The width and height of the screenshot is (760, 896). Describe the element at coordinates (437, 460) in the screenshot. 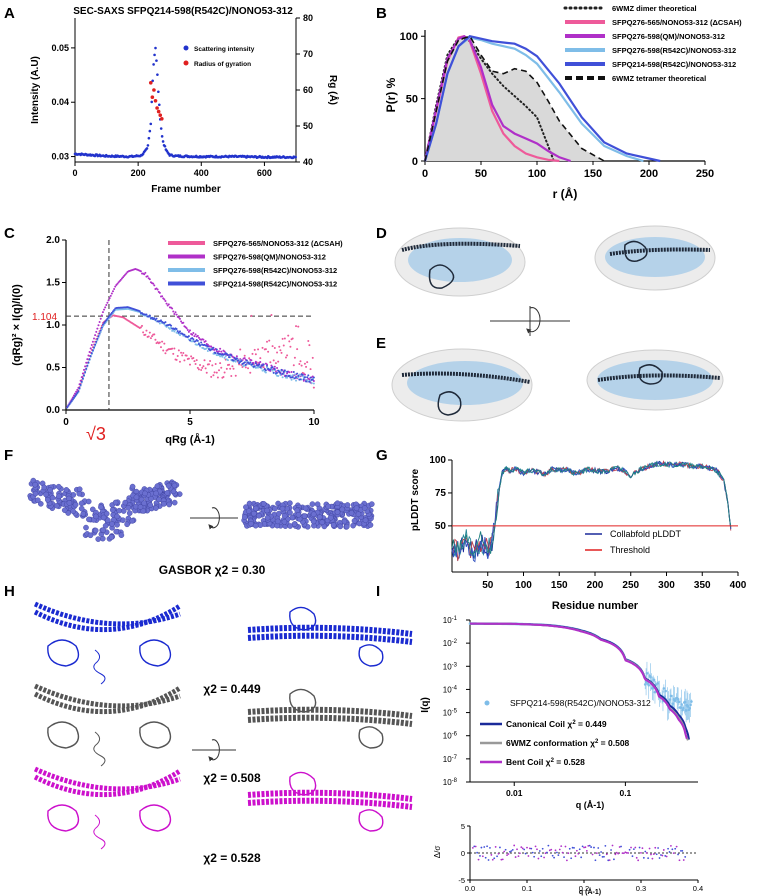

I see `y-tick-label-g: 100` at that location.